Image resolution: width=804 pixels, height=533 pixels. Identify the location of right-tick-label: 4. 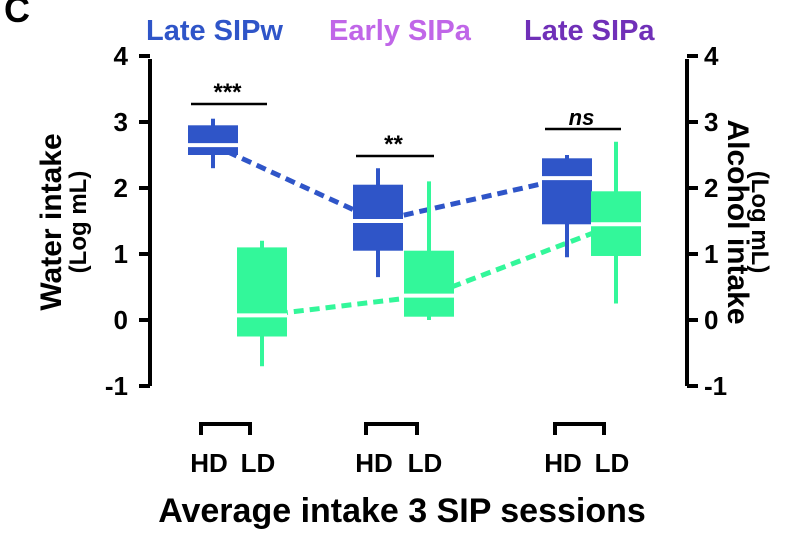
(711, 56).